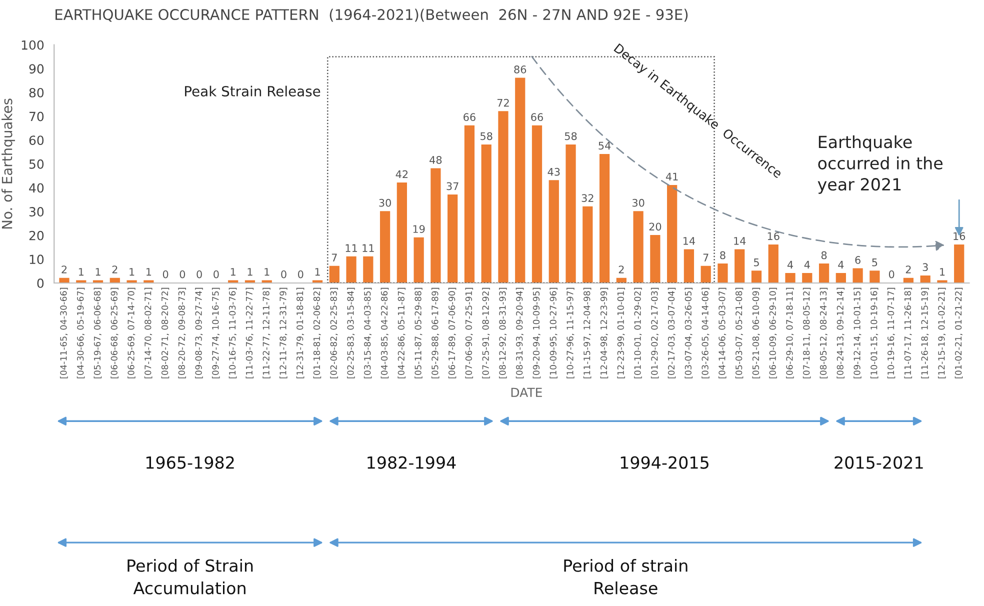  I want to click on x-tick-label: [11-15-97, 12-04-98], so click(587, 333).